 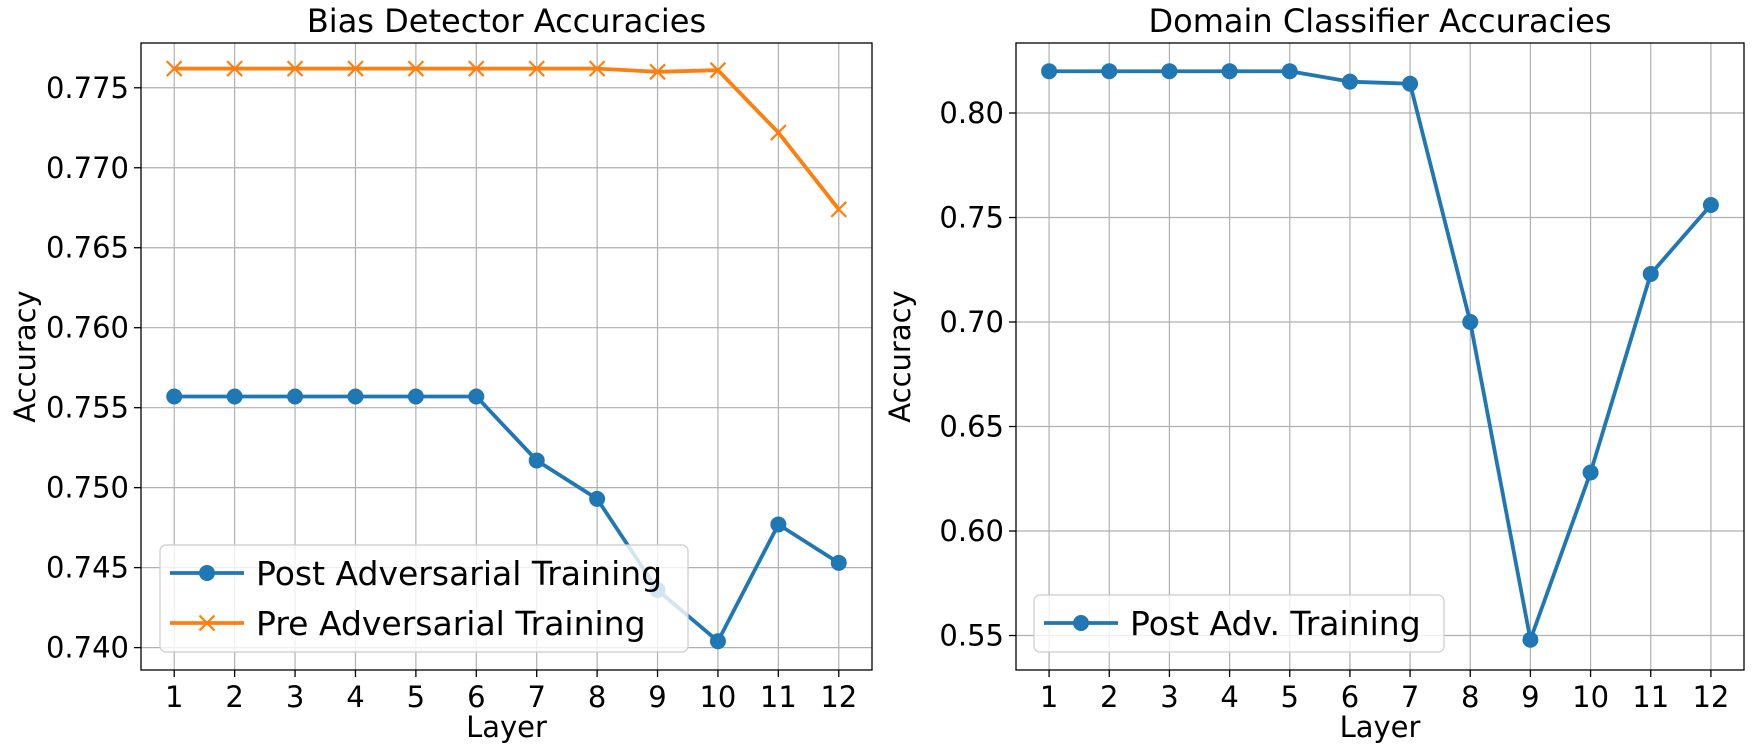 What do you see at coordinates (971, 322) in the screenshot?
I see `y-tick-label: 0.70` at bounding box center [971, 322].